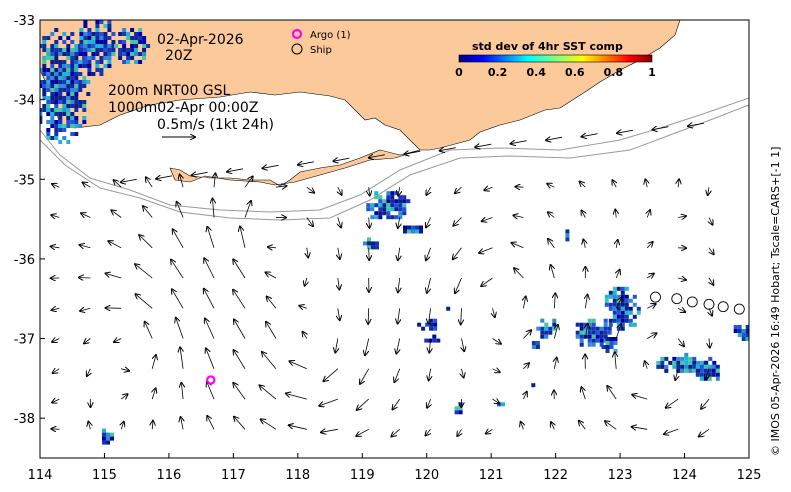 The height and width of the screenshot is (492, 791). What do you see at coordinates (575, 72) in the screenshot?
I see `colorbar-tick-label: 0.6` at bounding box center [575, 72].